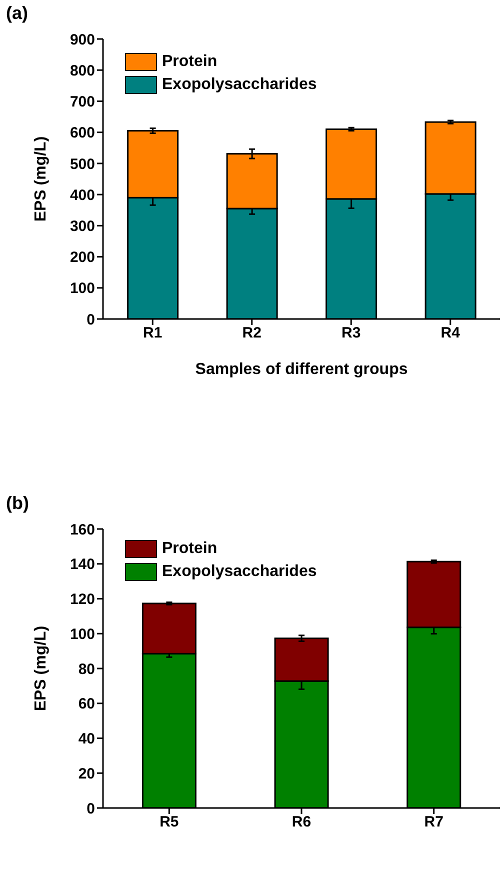 The image size is (501, 886). Describe the element at coordinates (82, 102) in the screenshot. I see `y-tick-label: 700` at that location.